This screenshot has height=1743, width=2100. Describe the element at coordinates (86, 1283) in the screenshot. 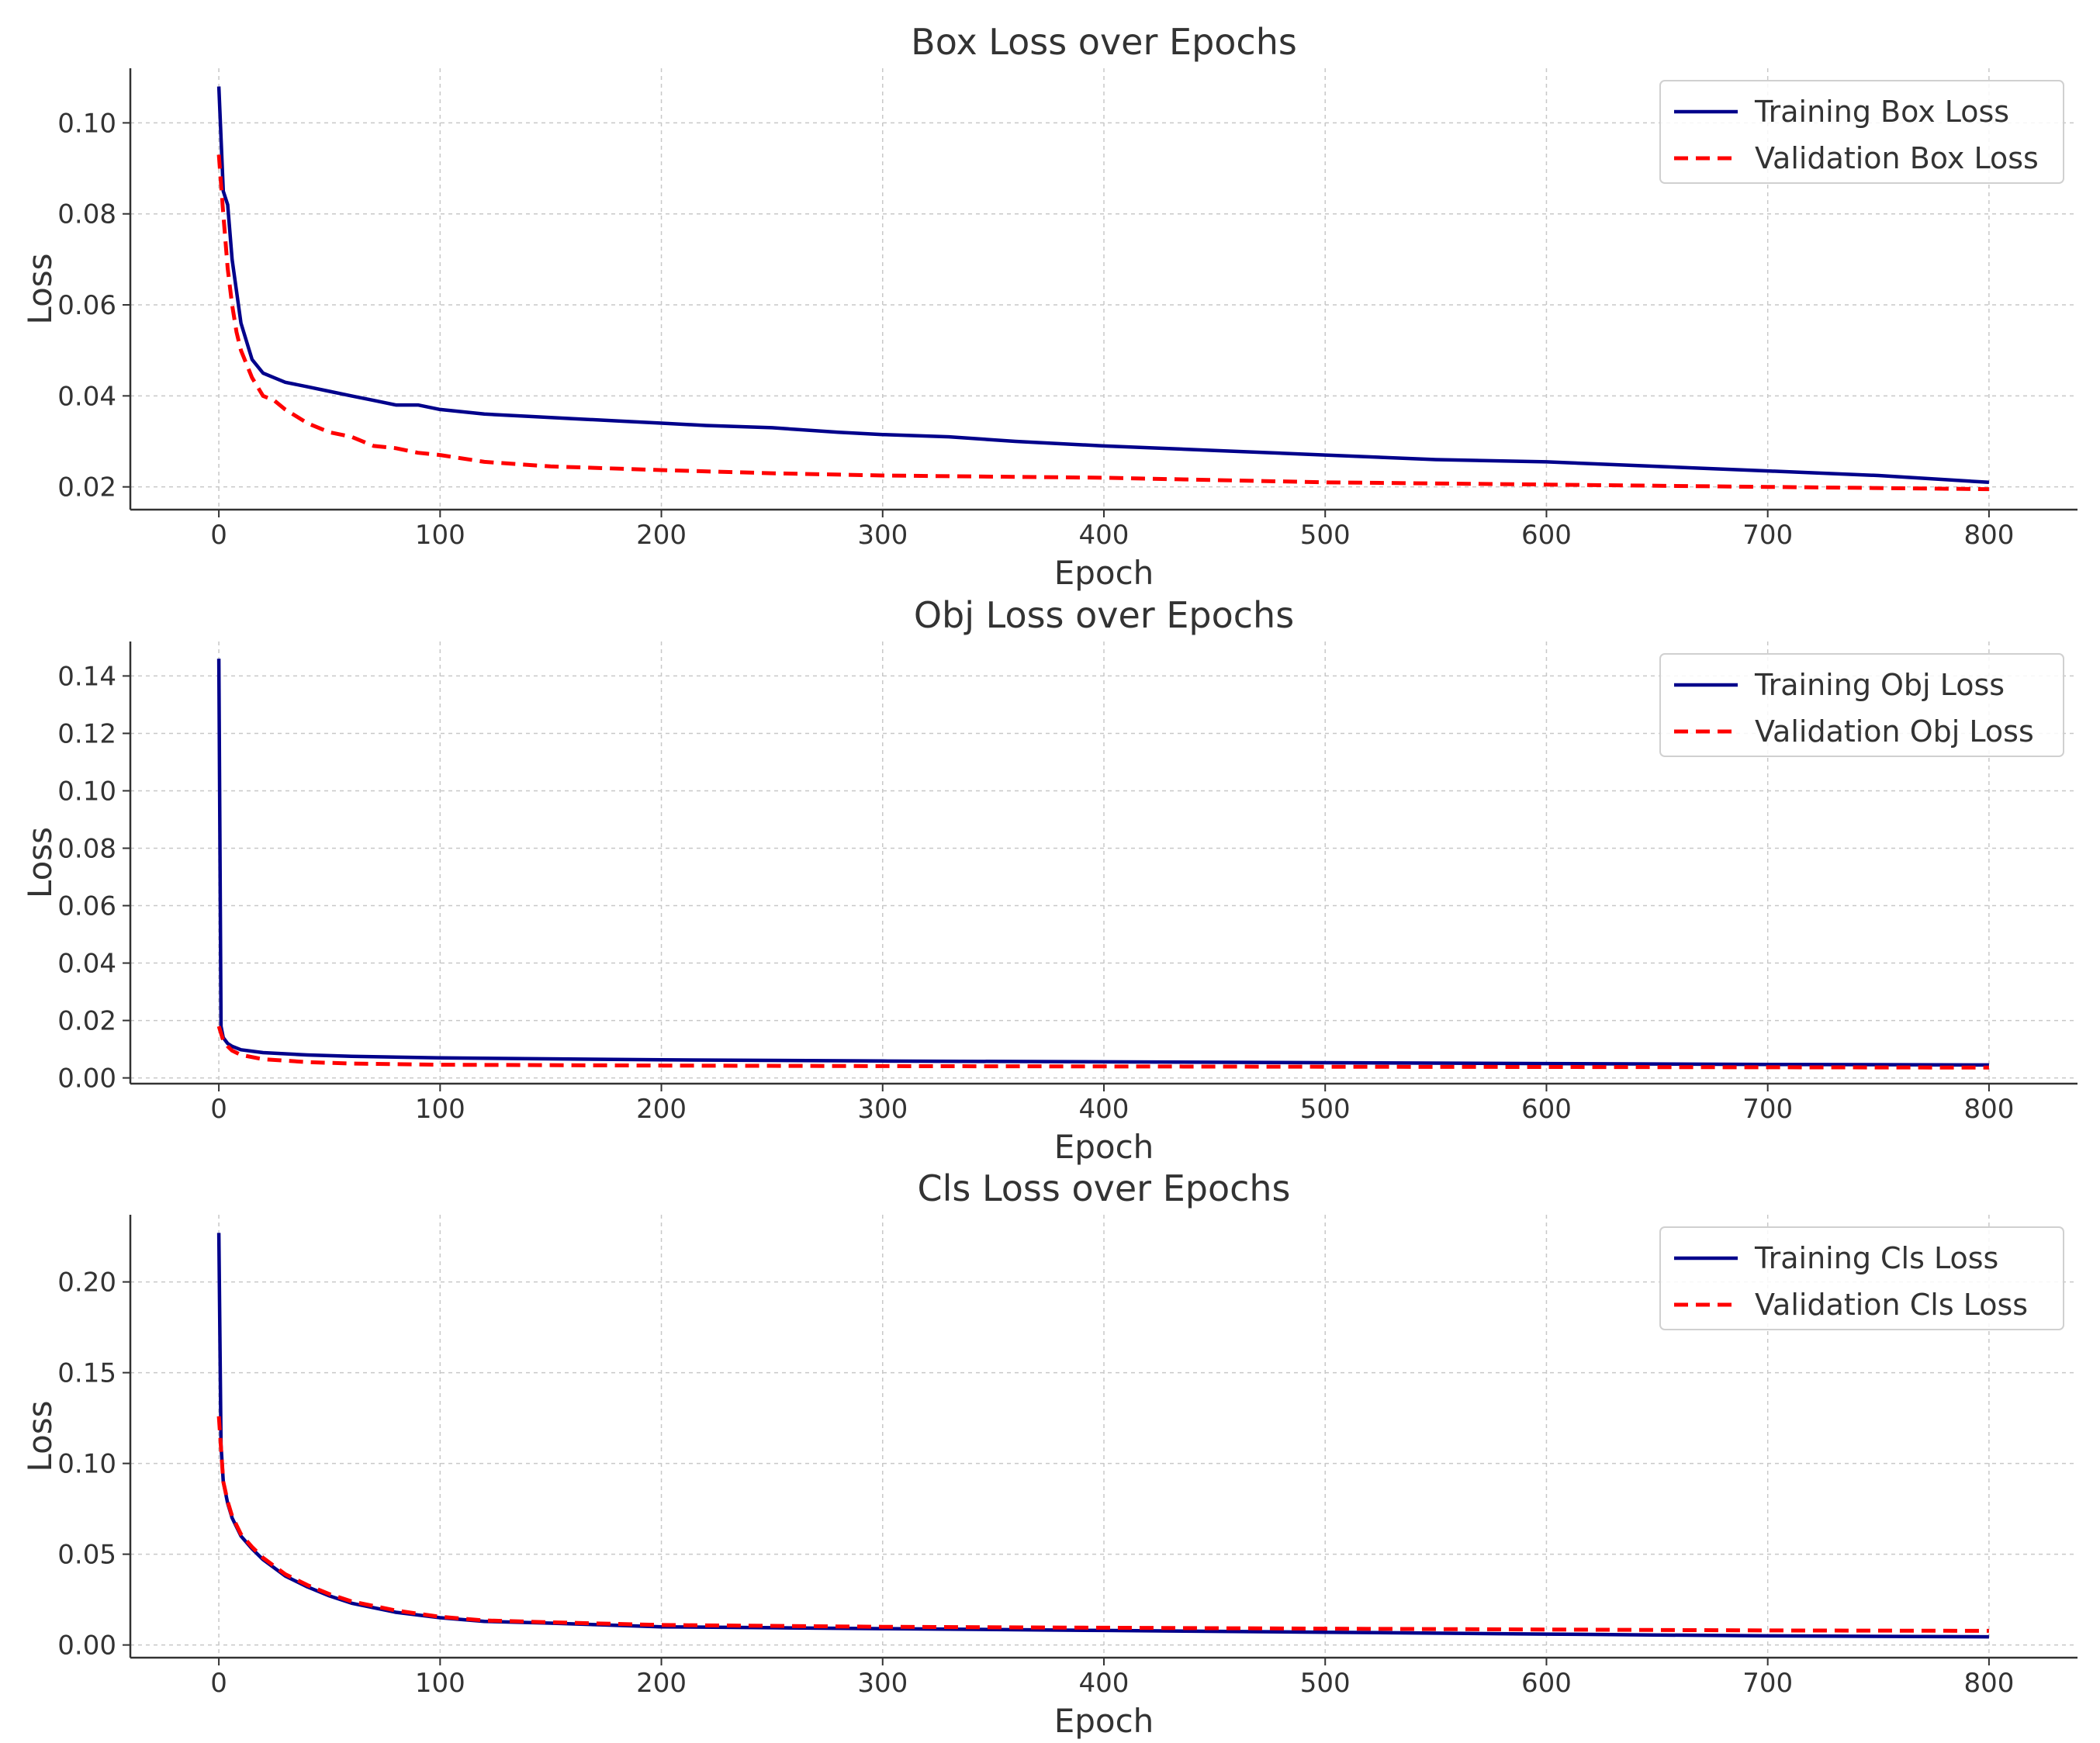

I see `y-tick-label: 0.20` at that location.